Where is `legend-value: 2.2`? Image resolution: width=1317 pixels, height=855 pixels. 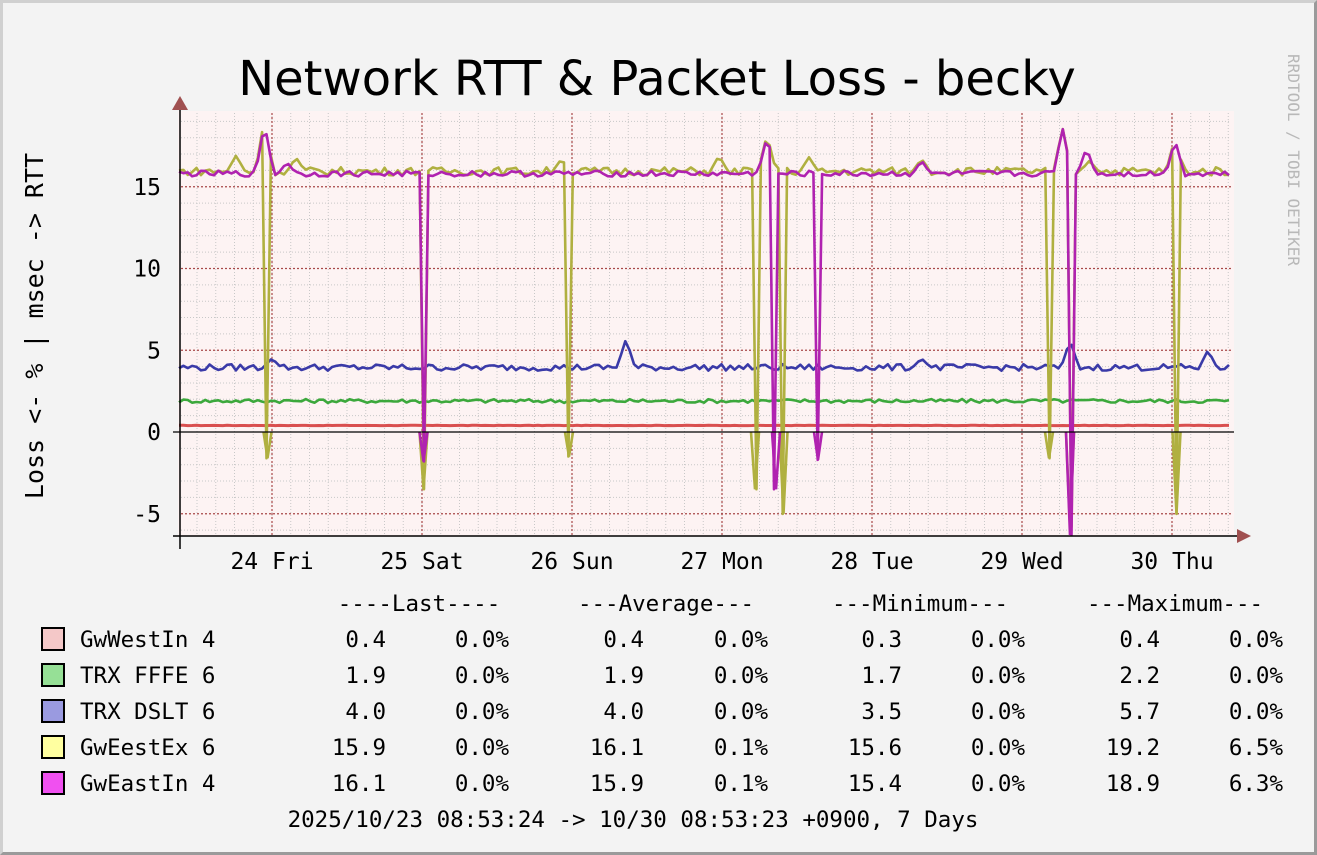 legend-value: 2.2 is located at coordinates (1139, 676).